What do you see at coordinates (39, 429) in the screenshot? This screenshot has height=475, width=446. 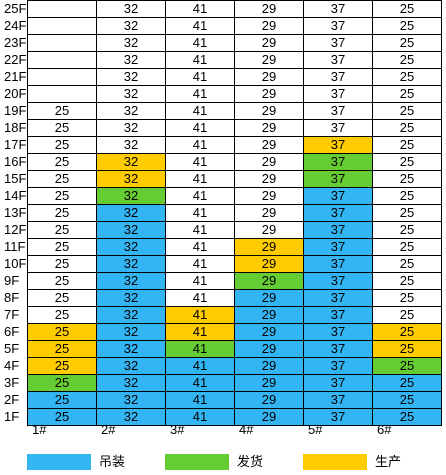 I see `column-label: 1#` at bounding box center [39, 429].